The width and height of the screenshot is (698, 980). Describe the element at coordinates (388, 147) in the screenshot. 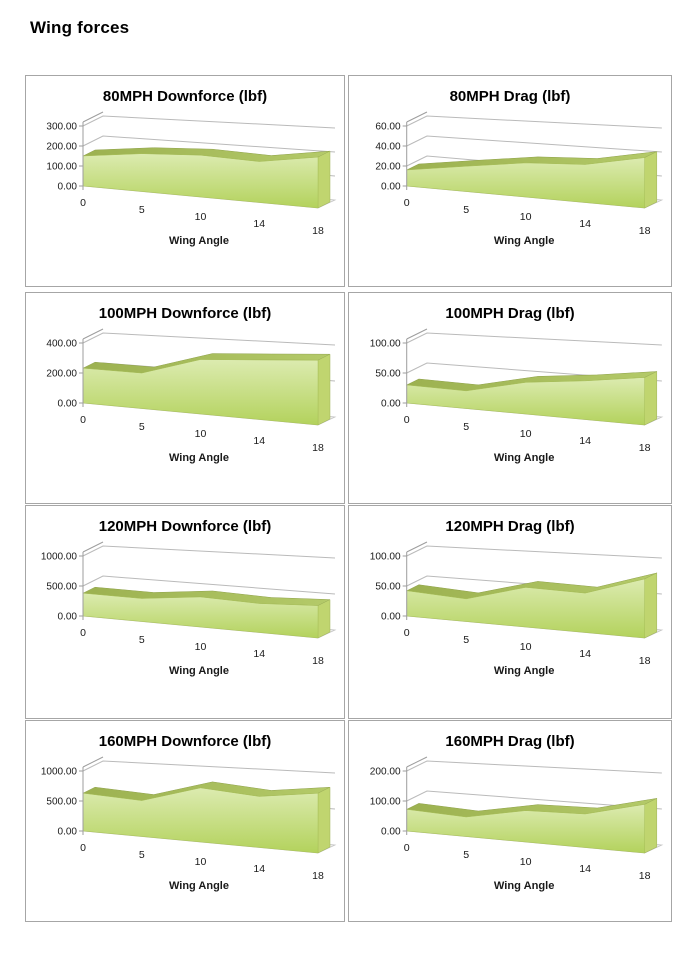

I see `y-tick-label: 40.00` at that location.